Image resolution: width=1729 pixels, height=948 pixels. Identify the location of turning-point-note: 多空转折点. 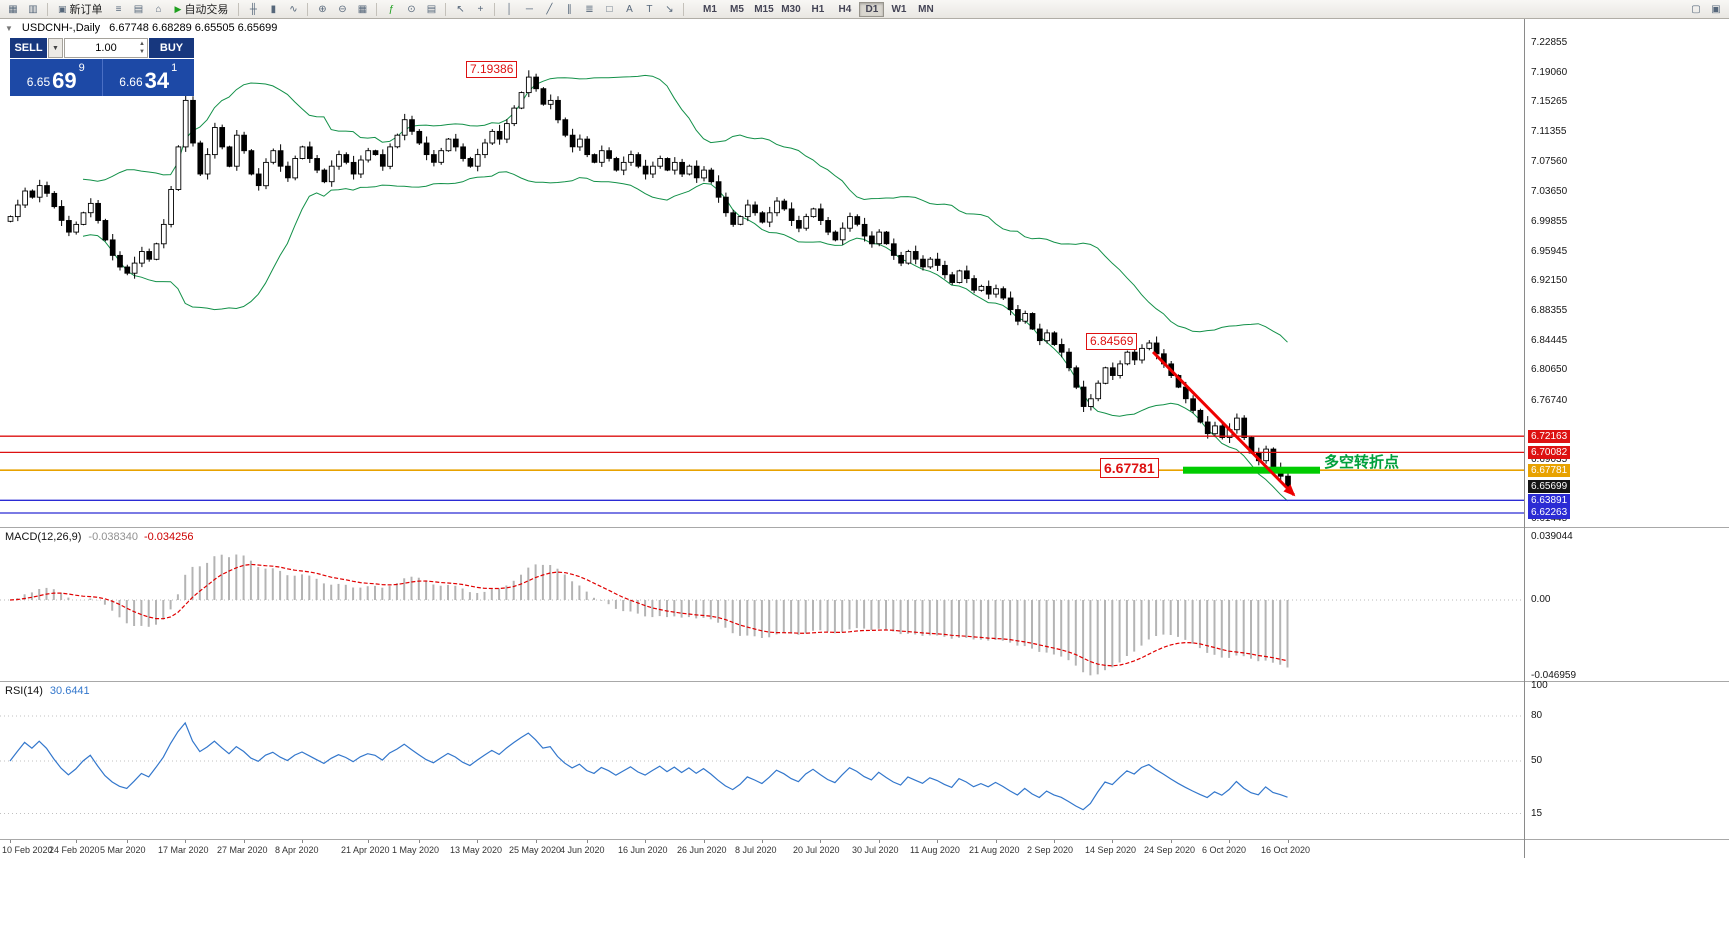
(1362, 462).